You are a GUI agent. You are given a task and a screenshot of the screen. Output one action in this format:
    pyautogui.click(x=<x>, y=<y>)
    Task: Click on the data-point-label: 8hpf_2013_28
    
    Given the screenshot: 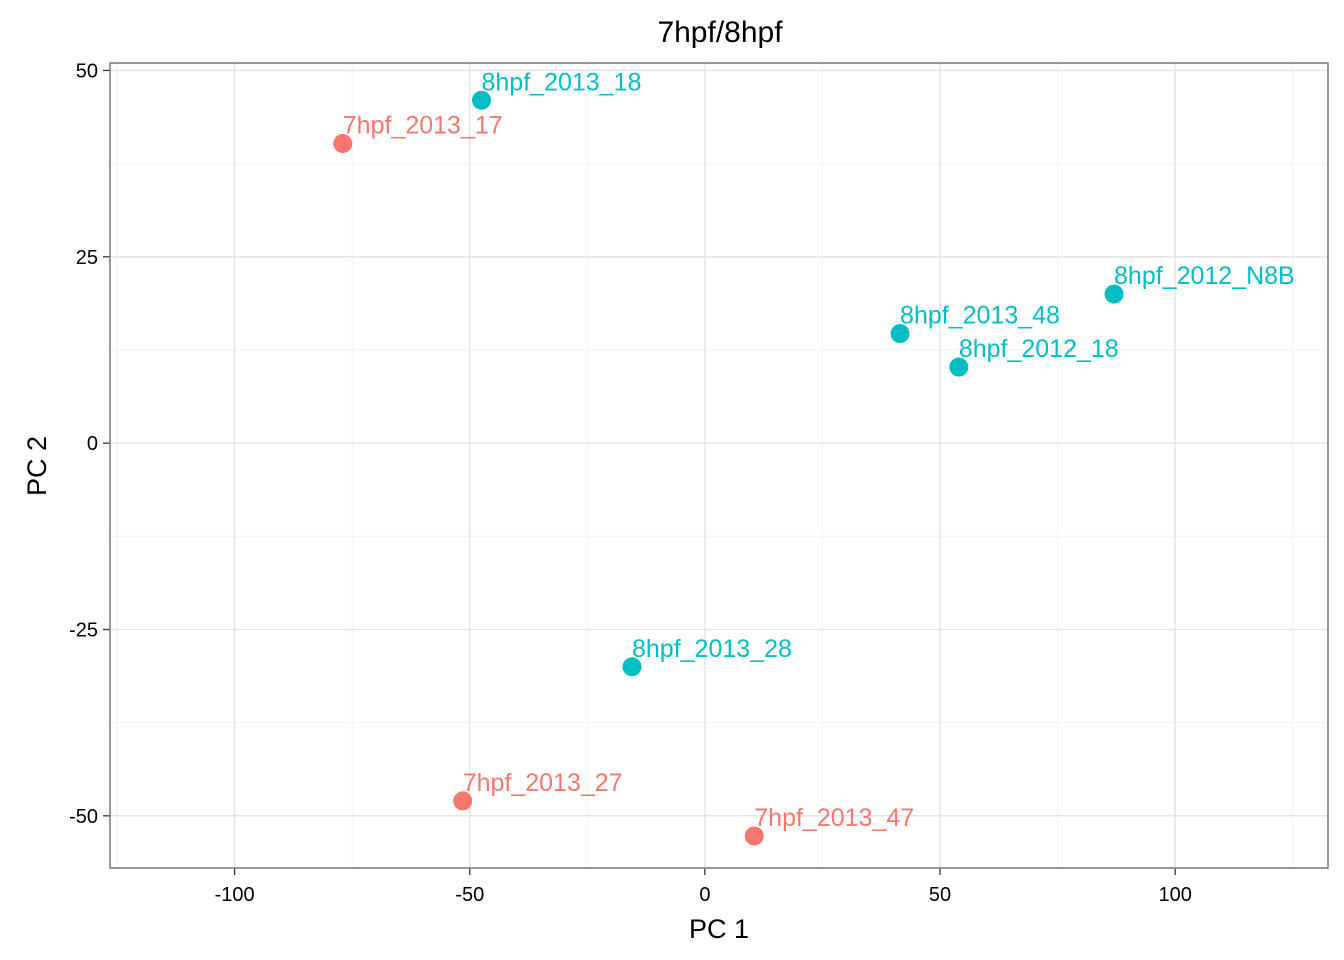 What is the action you would take?
    pyautogui.click(x=712, y=649)
    